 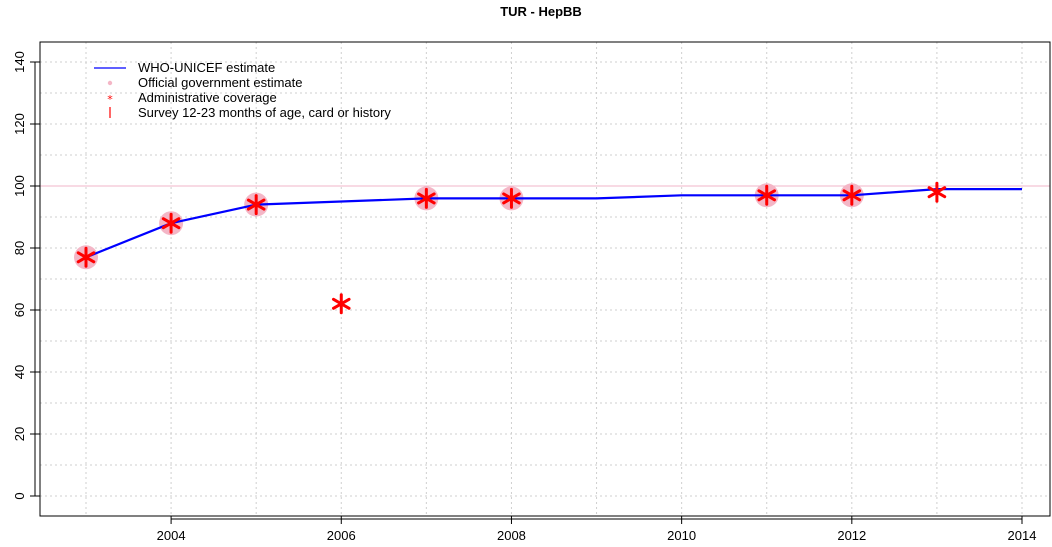 What do you see at coordinates (171, 535) in the screenshot?
I see `x-tick-label: 2004` at bounding box center [171, 535].